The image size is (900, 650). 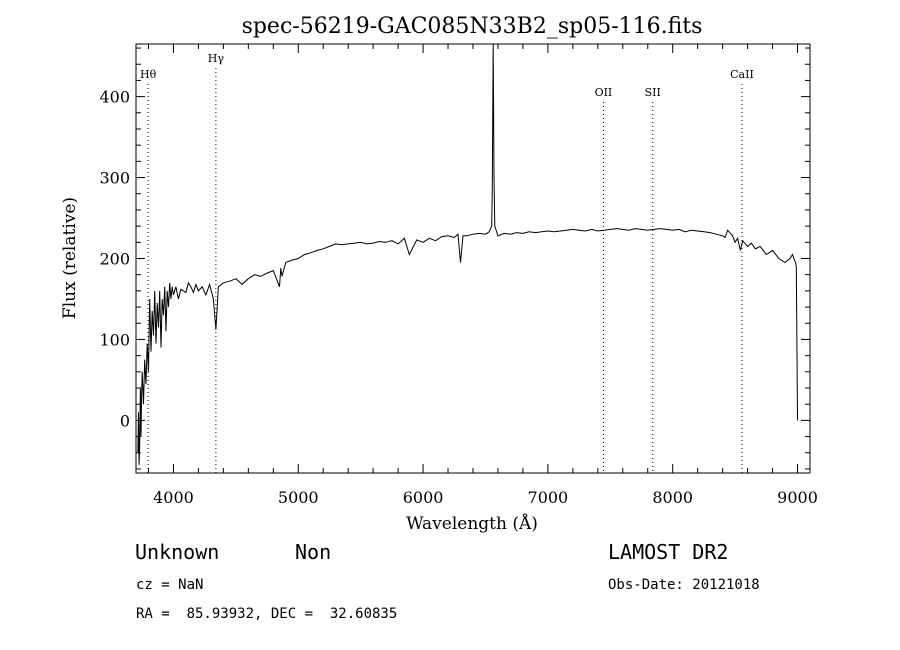 I want to click on cz-value: cz = NaN, so click(x=170, y=585).